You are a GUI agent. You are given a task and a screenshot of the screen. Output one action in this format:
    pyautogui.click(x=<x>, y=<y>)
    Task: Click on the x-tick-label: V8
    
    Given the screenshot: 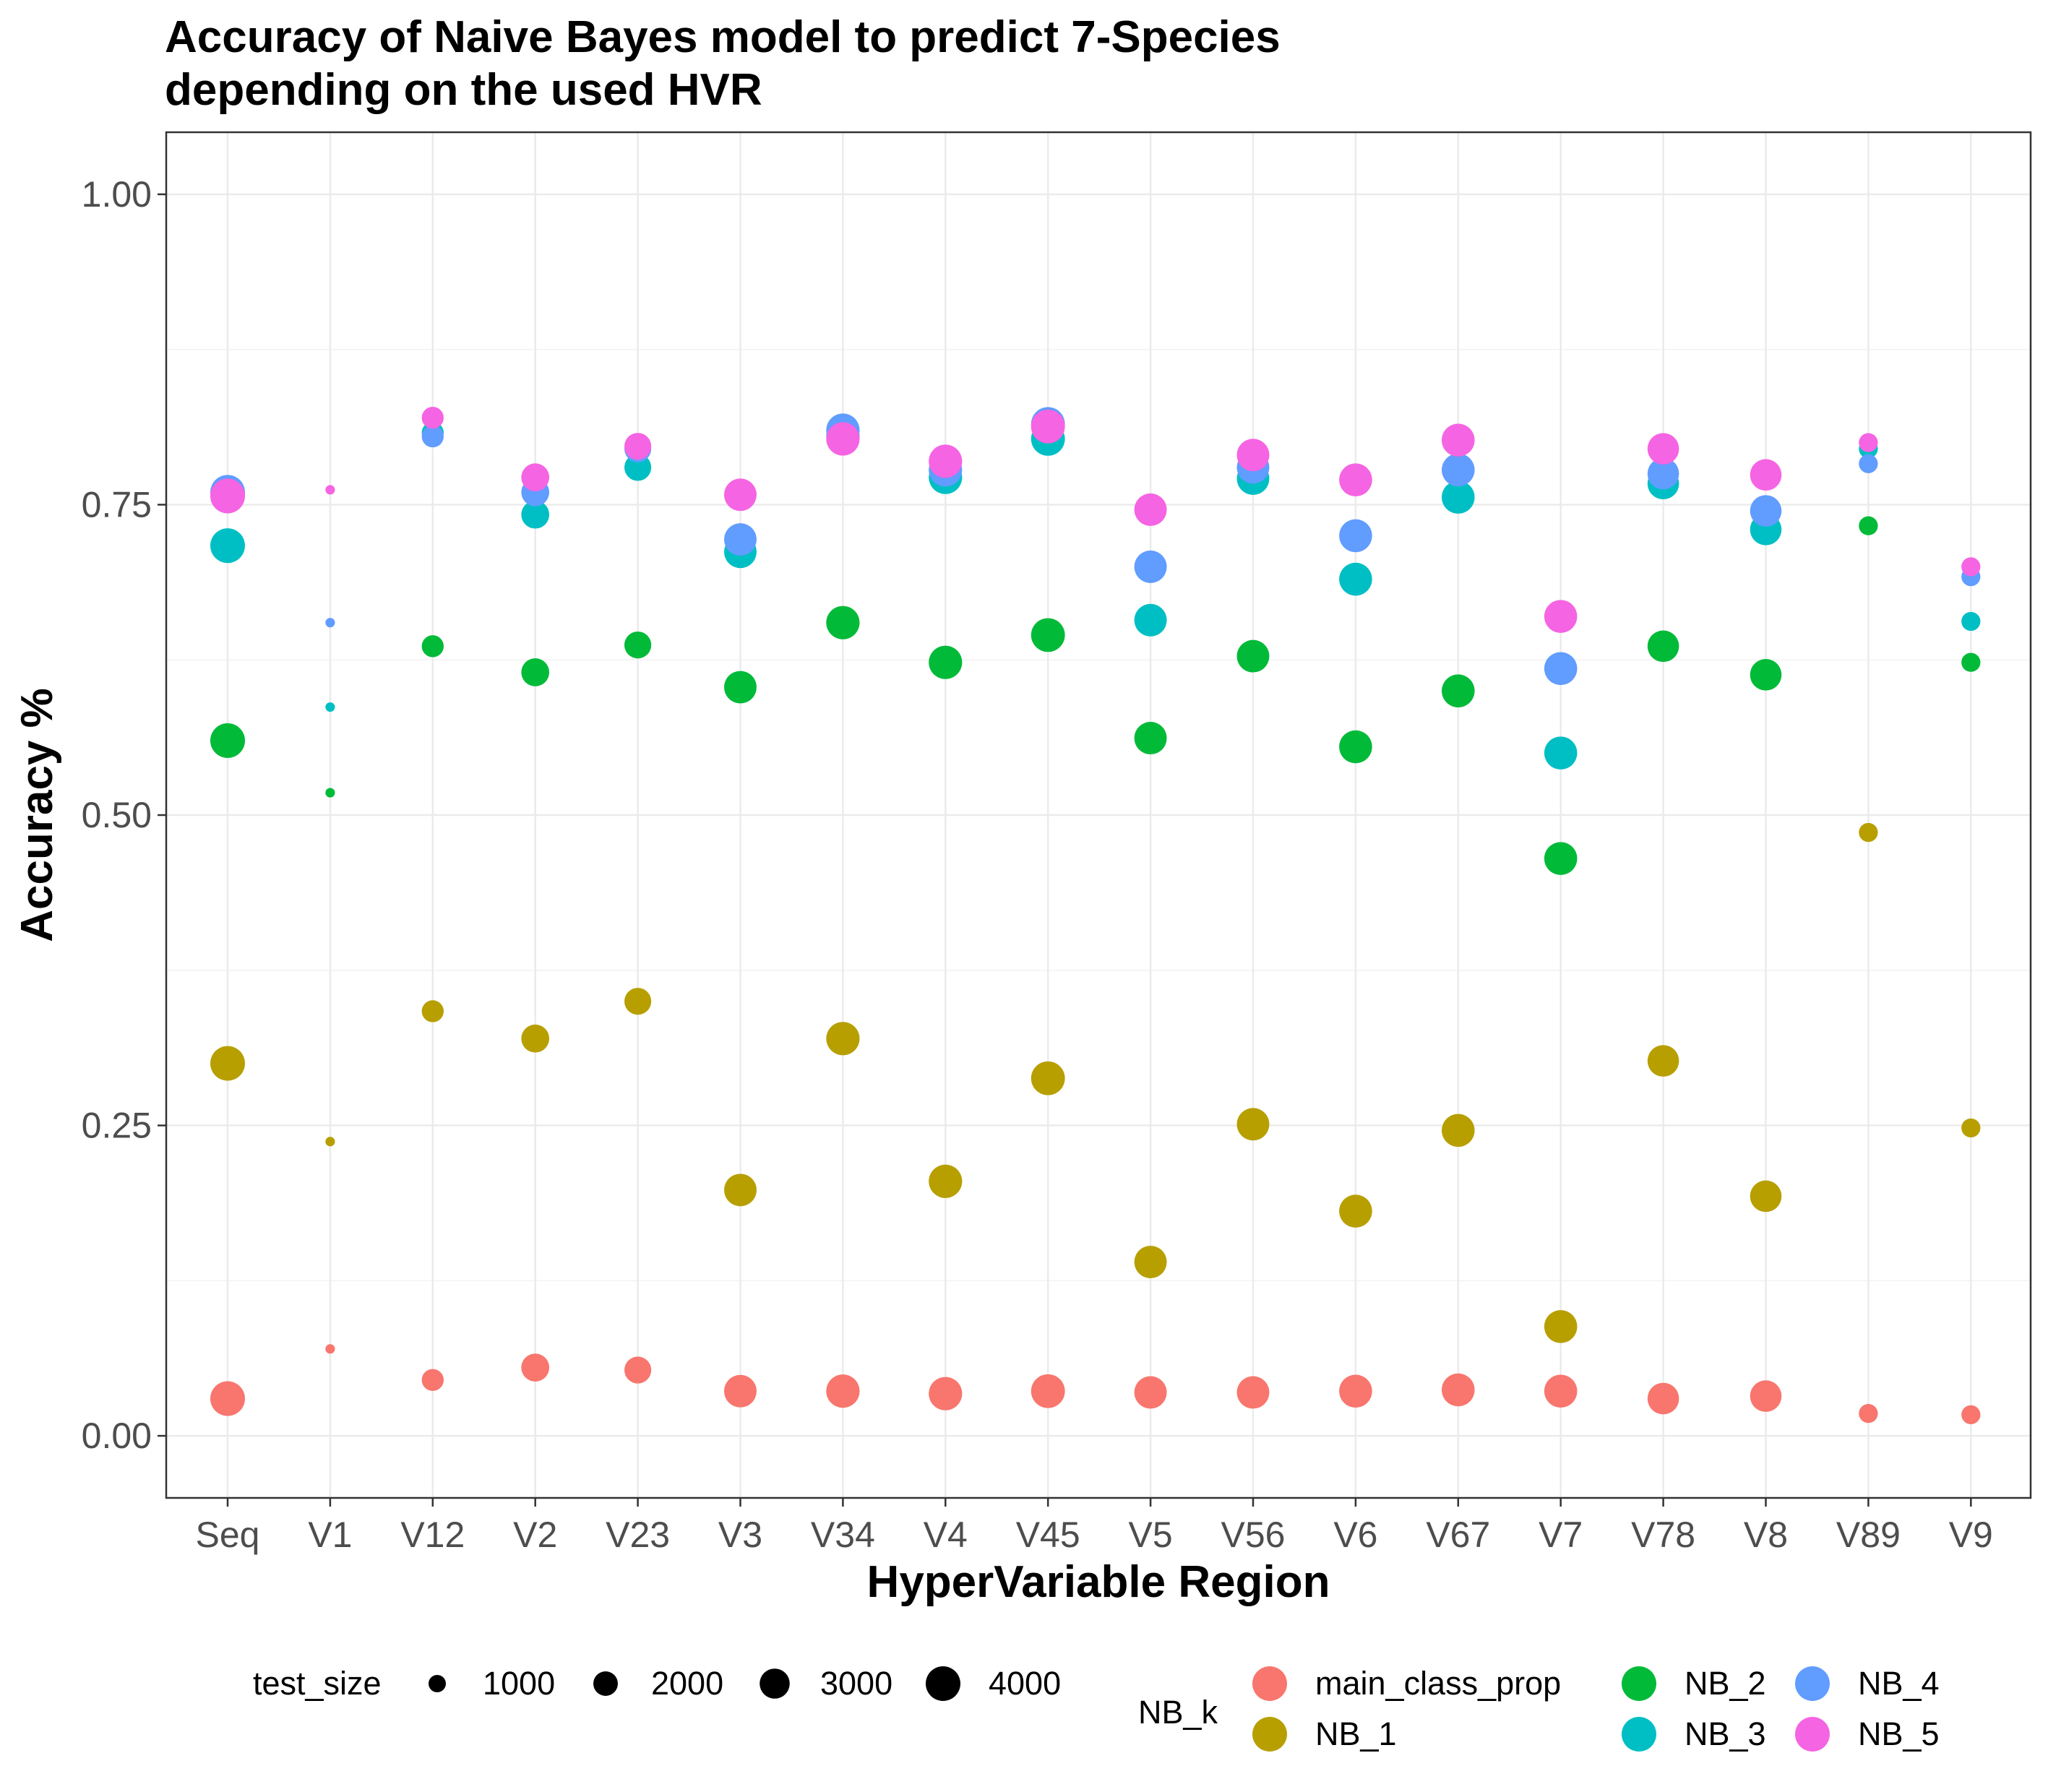 What is the action you would take?
    pyautogui.click(x=1766, y=1535)
    